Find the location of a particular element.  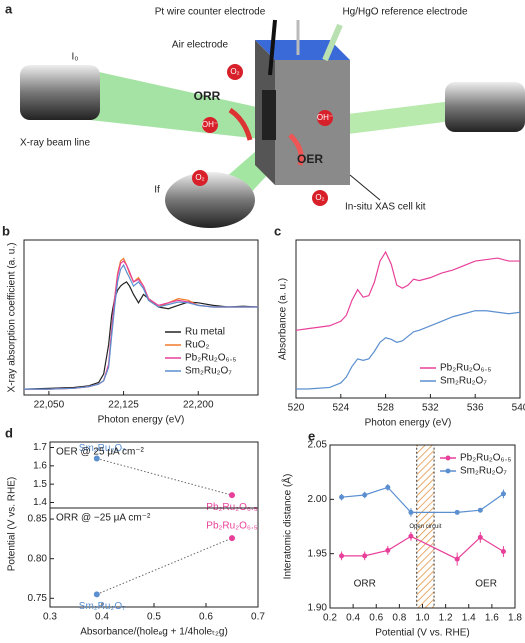

x-tick-label: 22,125 is located at coordinates (123, 405).